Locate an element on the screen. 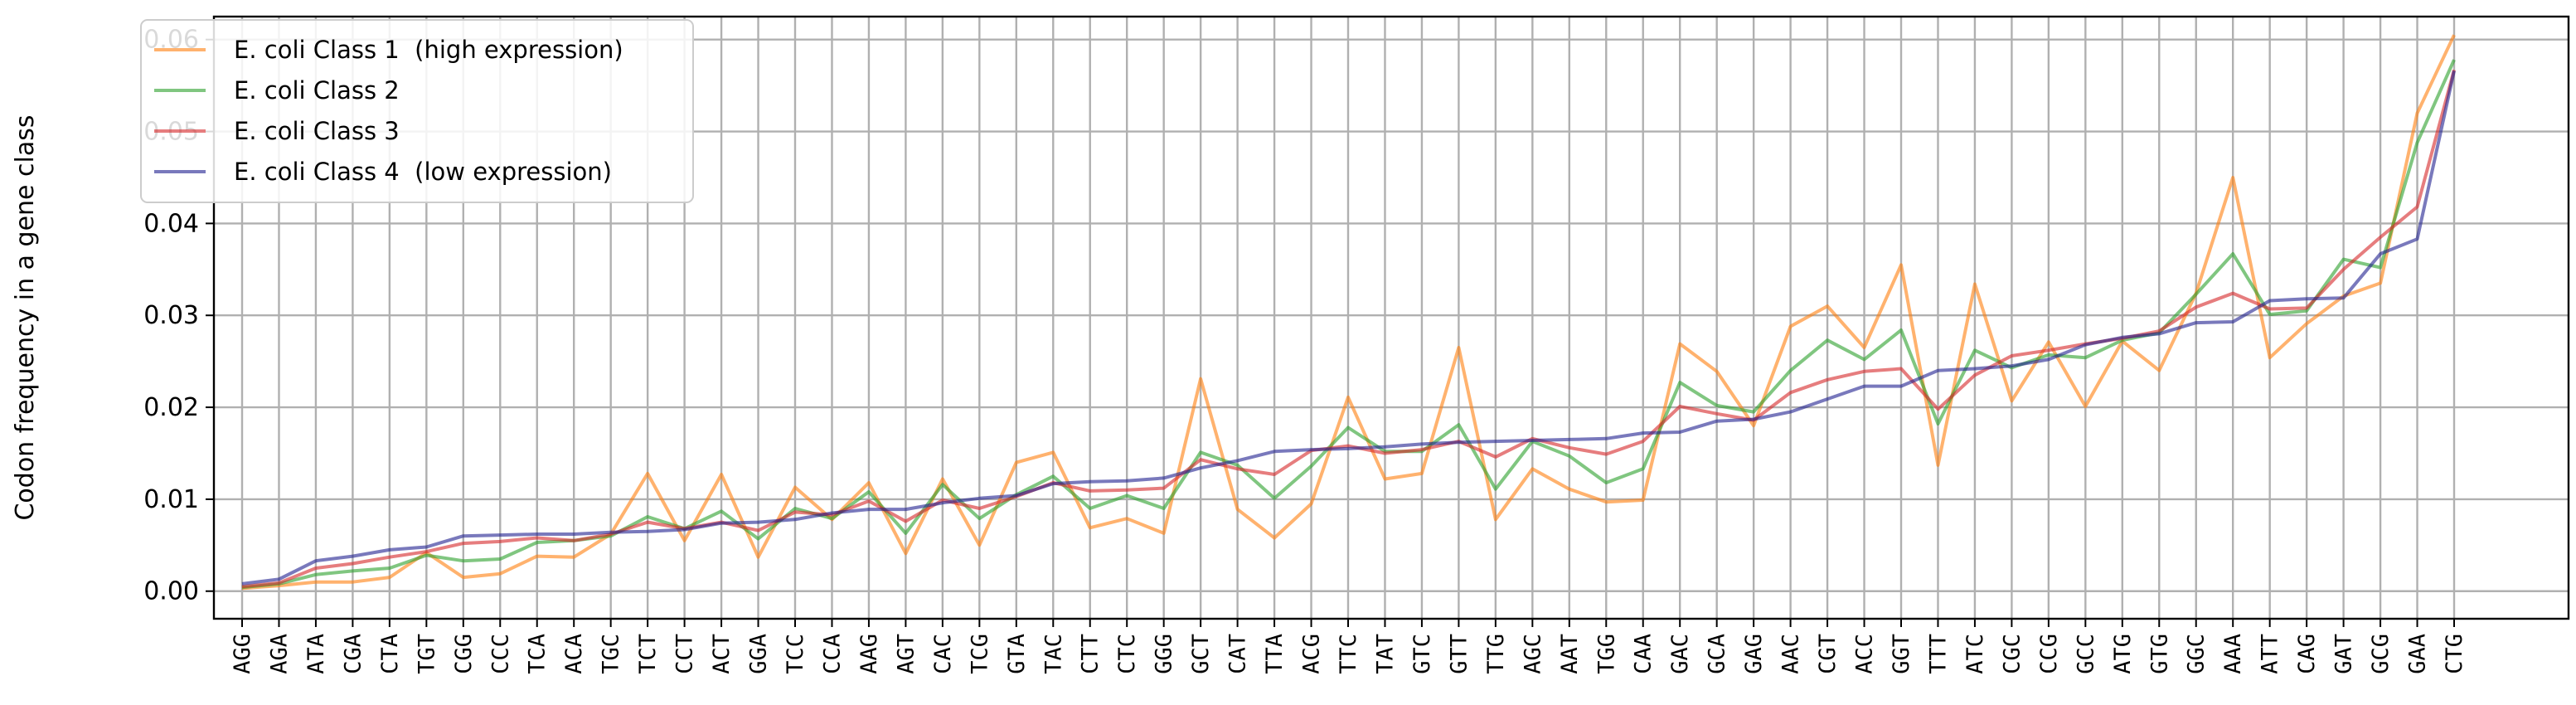  x-tick-label: AGT is located at coordinates (906, 654).